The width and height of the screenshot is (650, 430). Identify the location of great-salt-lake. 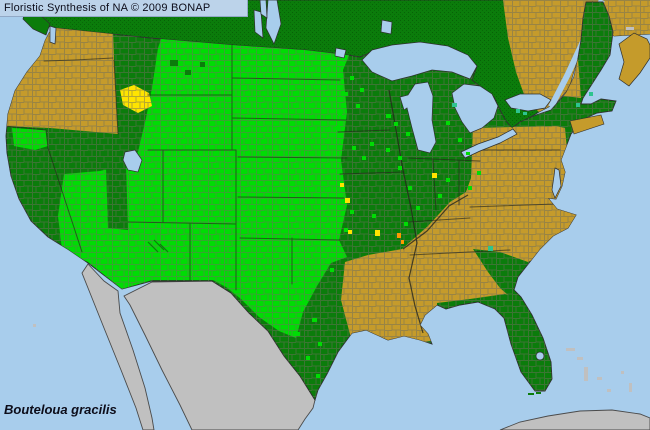
(132, 161).